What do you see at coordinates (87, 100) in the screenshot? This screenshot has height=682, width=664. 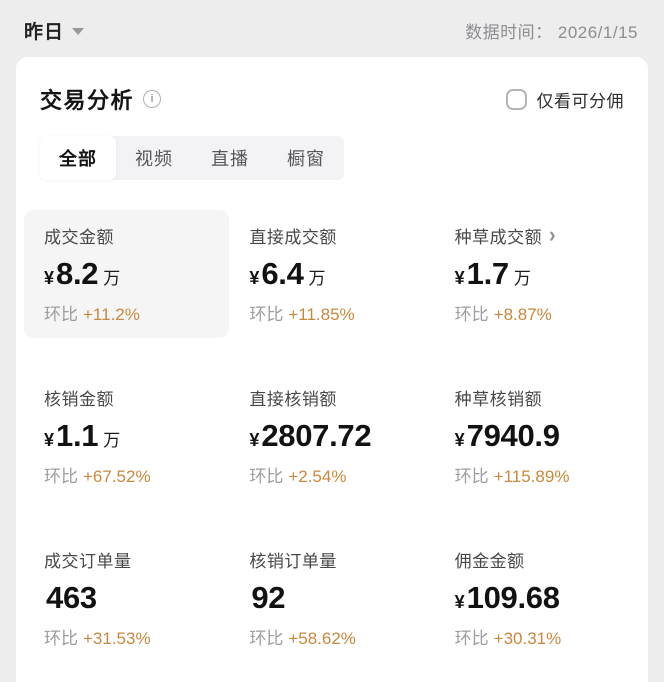 I see `page-title: 交易分析` at bounding box center [87, 100].